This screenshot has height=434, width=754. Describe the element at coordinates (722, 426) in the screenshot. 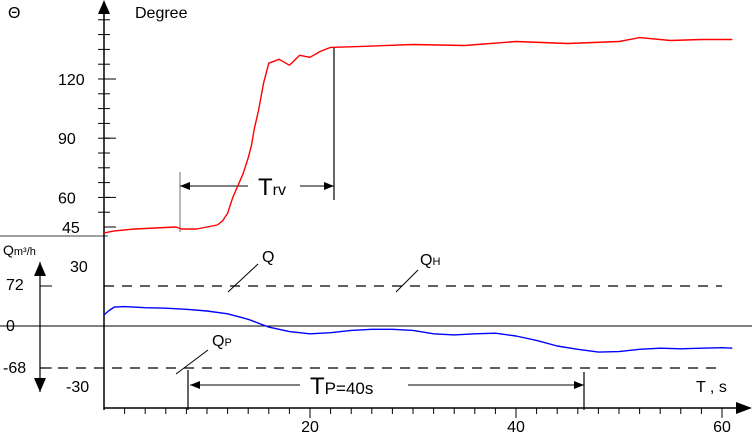

I see `time-tick-label: 60` at that location.